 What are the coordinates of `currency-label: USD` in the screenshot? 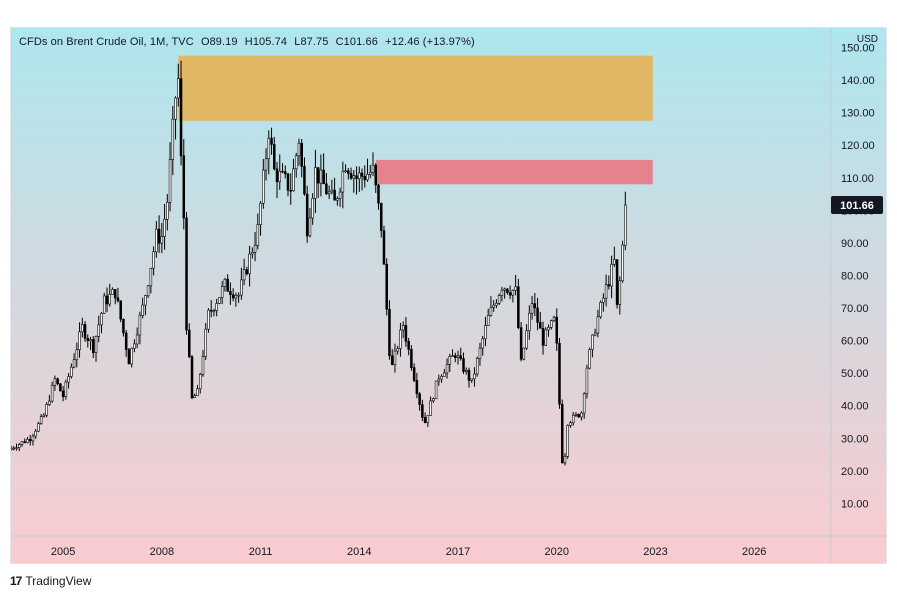 It's located at (867, 39).